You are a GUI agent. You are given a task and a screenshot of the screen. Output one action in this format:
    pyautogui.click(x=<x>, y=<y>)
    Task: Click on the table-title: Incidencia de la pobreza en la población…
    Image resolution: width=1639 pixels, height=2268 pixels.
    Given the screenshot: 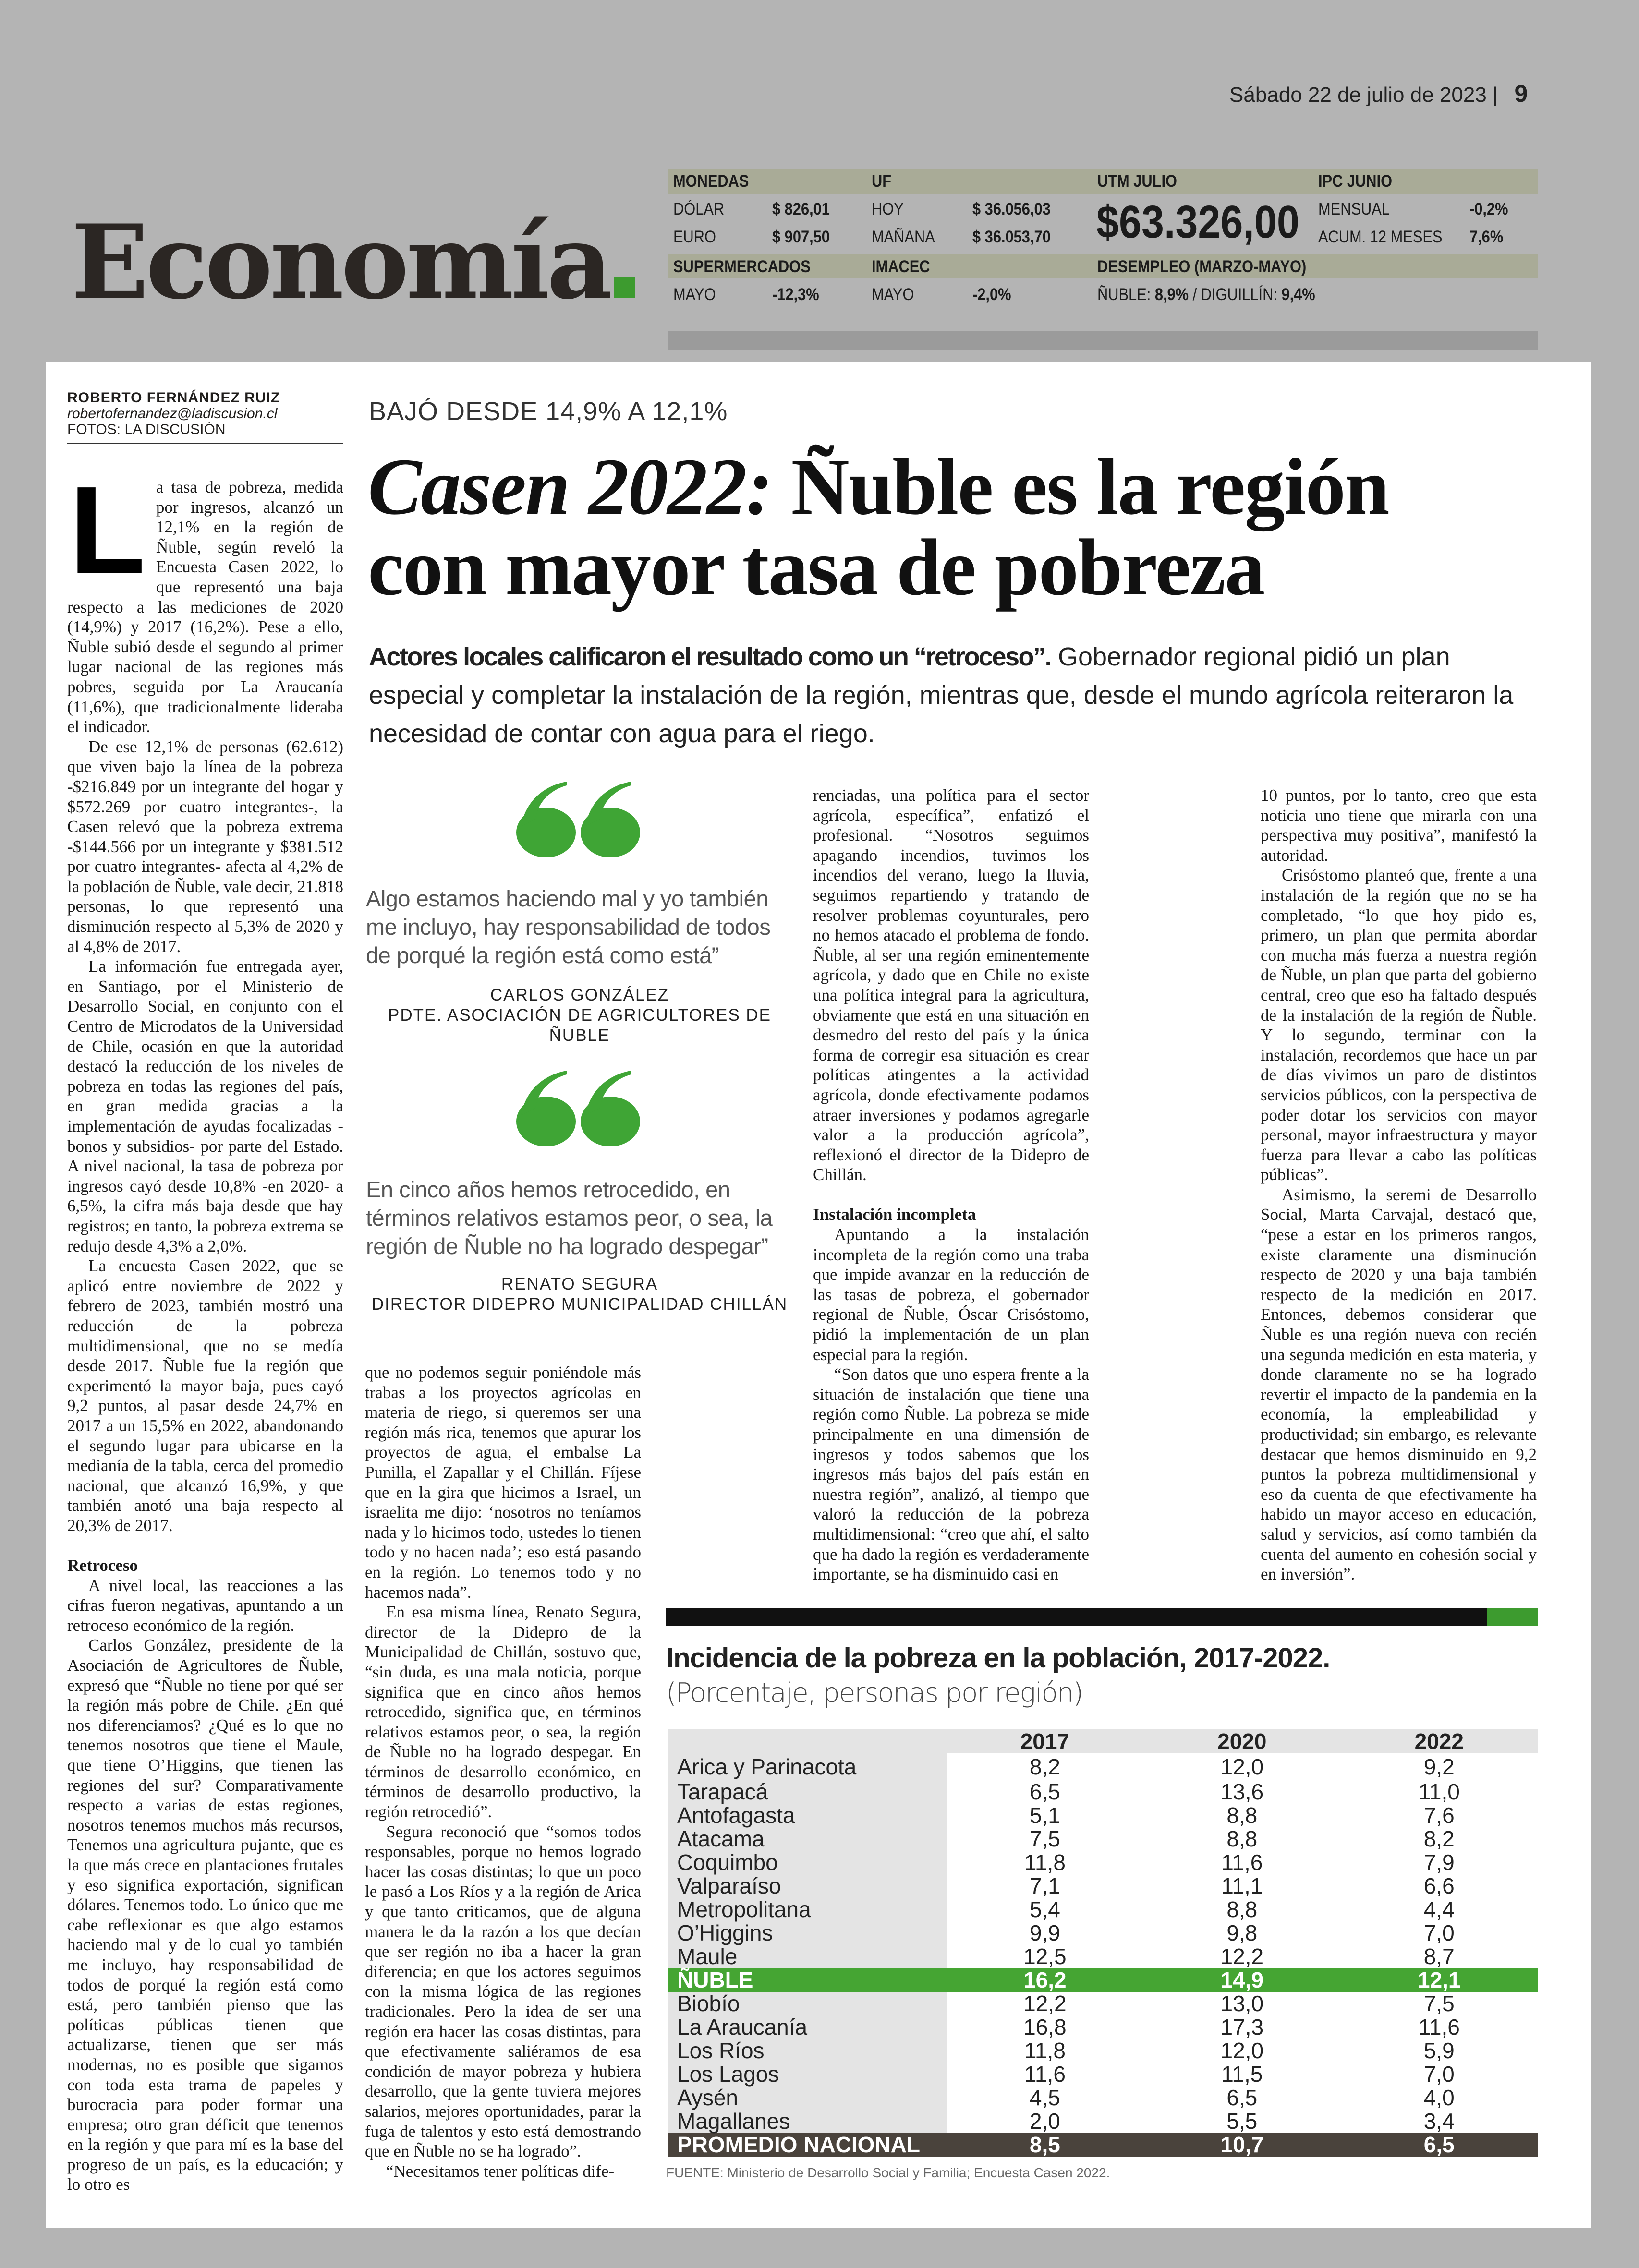 What is the action you would take?
    pyautogui.click(x=998, y=1658)
    